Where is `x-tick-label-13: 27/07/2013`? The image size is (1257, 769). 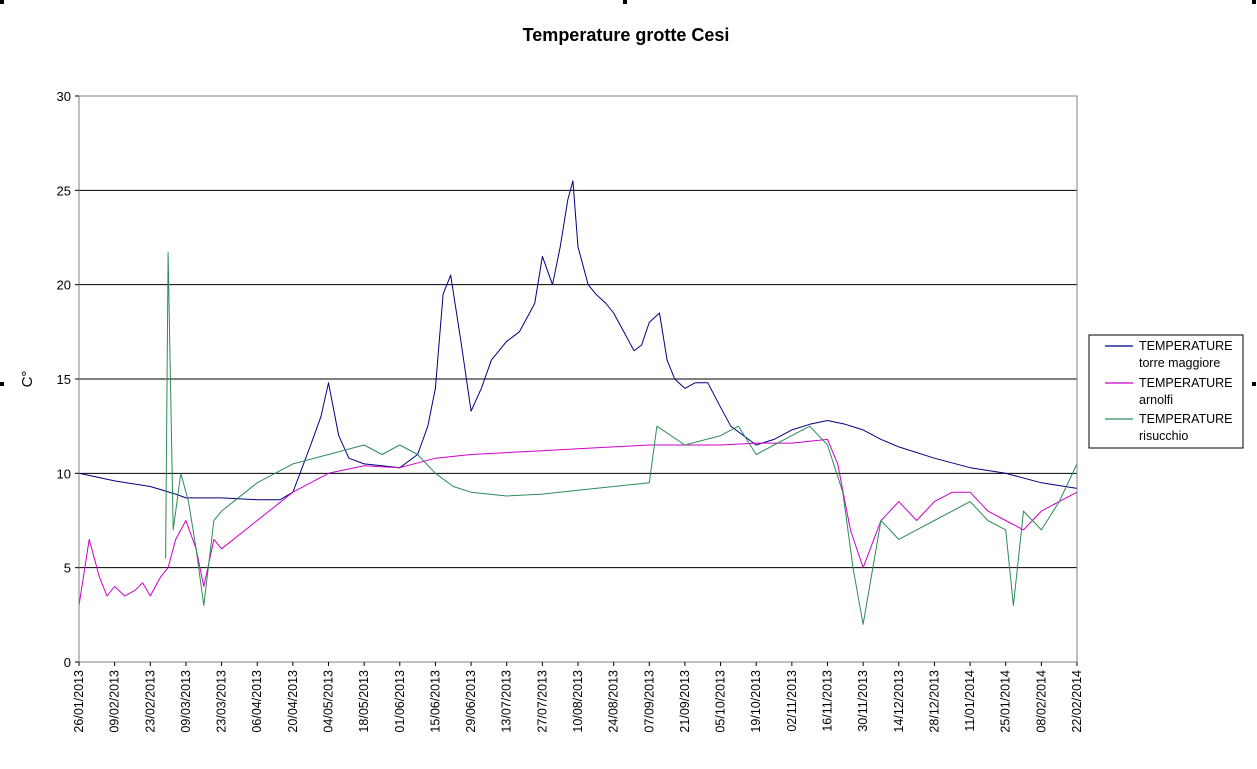 x-tick-label-13: 27/07/2013 is located at coordinates (542, 701).